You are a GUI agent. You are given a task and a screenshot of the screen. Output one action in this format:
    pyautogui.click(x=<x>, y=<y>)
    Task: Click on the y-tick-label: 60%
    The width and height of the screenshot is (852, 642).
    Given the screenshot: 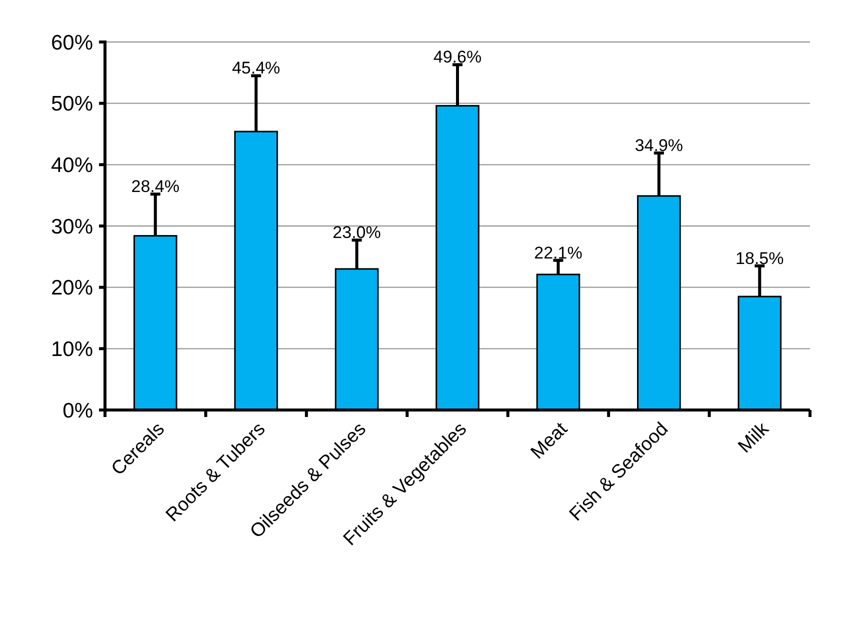 What is the action you would take?
    pyautogui.click(x=71, y=42)
    